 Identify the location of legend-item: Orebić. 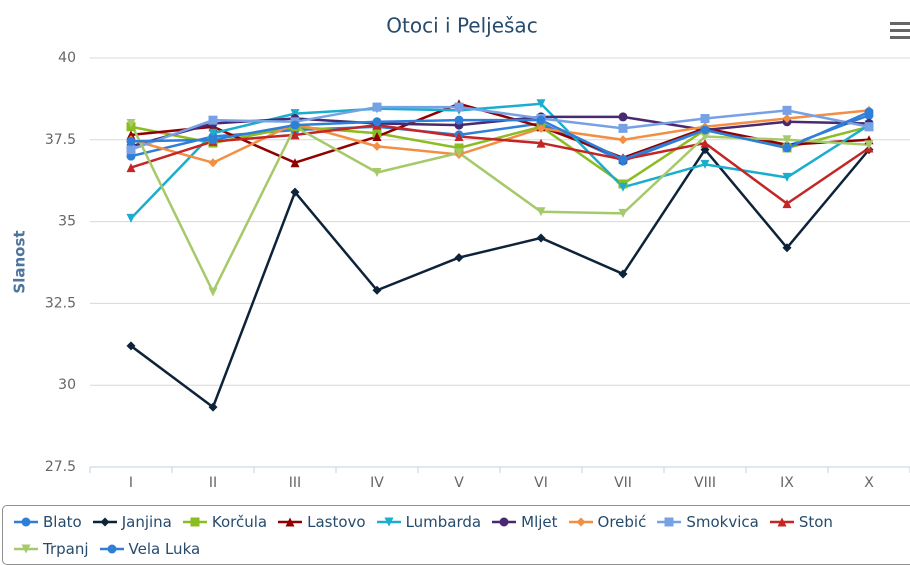
(607, 522).